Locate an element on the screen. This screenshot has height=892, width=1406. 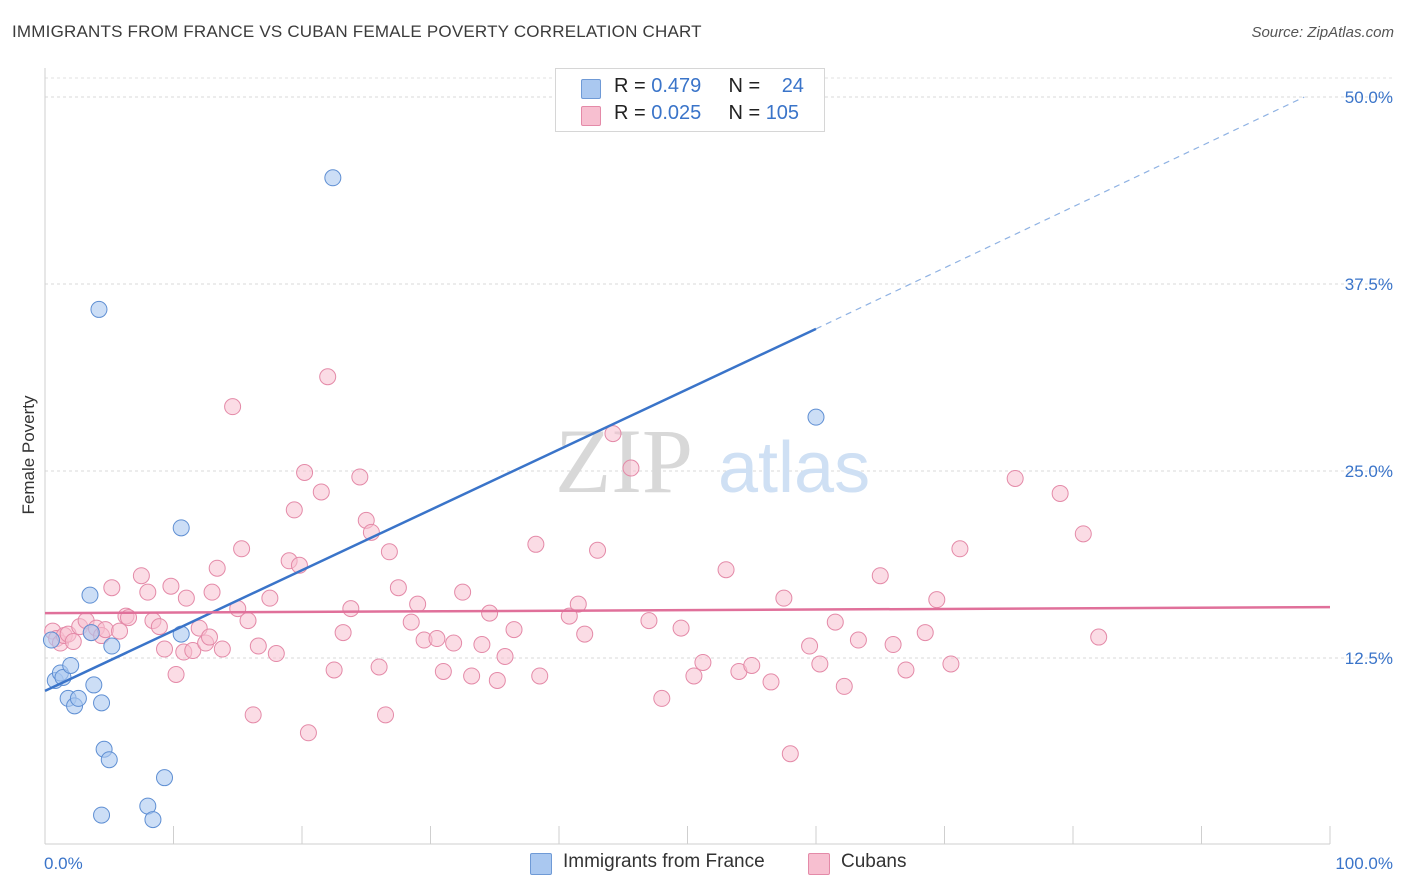
legend-label-cubans: Cubans is located at coordinates (874, 861).